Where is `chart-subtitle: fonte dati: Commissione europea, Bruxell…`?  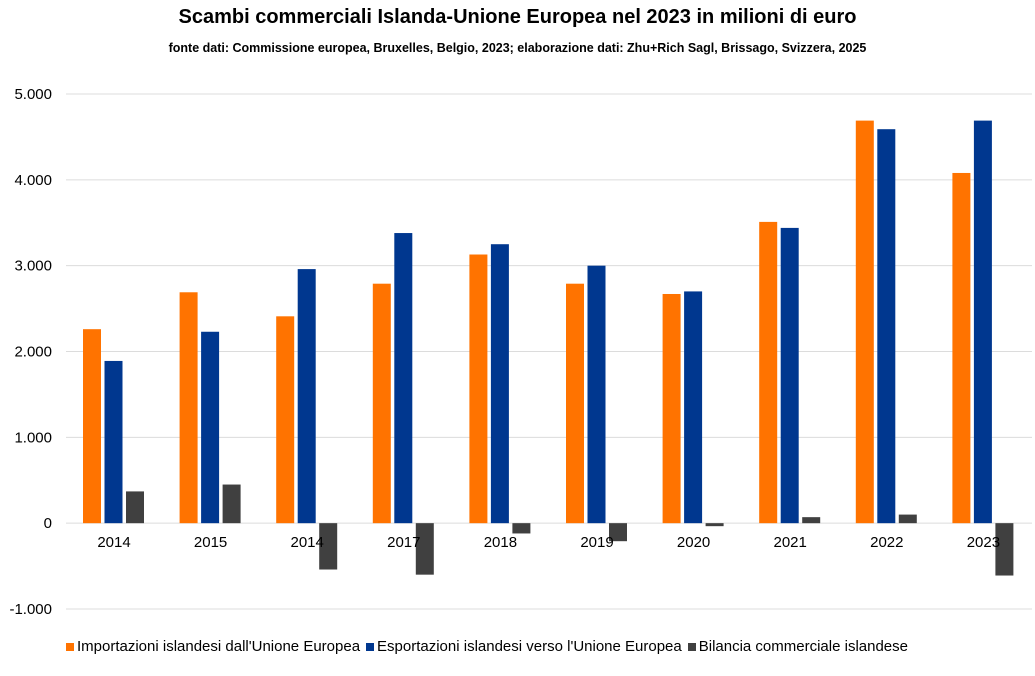
chart-subtitle: fonte dati: Commissione europea, Bruxell… is located at coordinates (517, 48).